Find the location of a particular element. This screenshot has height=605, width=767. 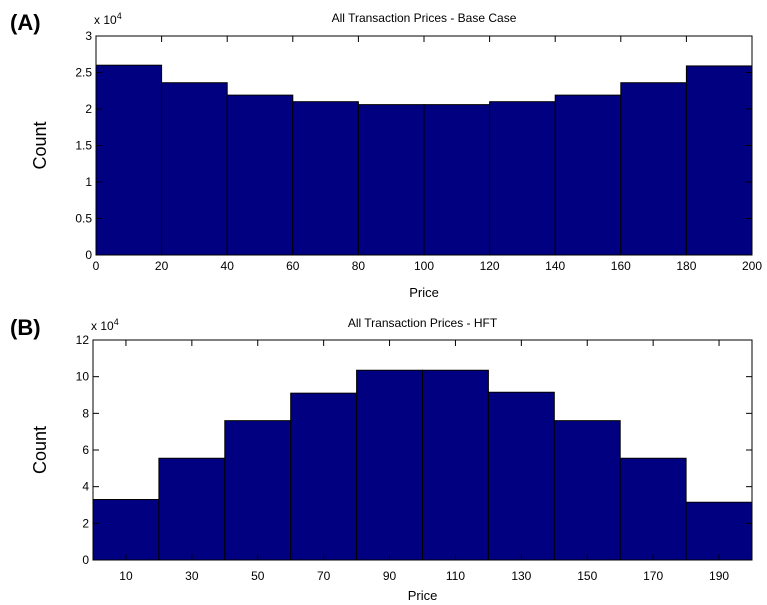

x-tick-label: 50 is located at coordinates (258, 576).